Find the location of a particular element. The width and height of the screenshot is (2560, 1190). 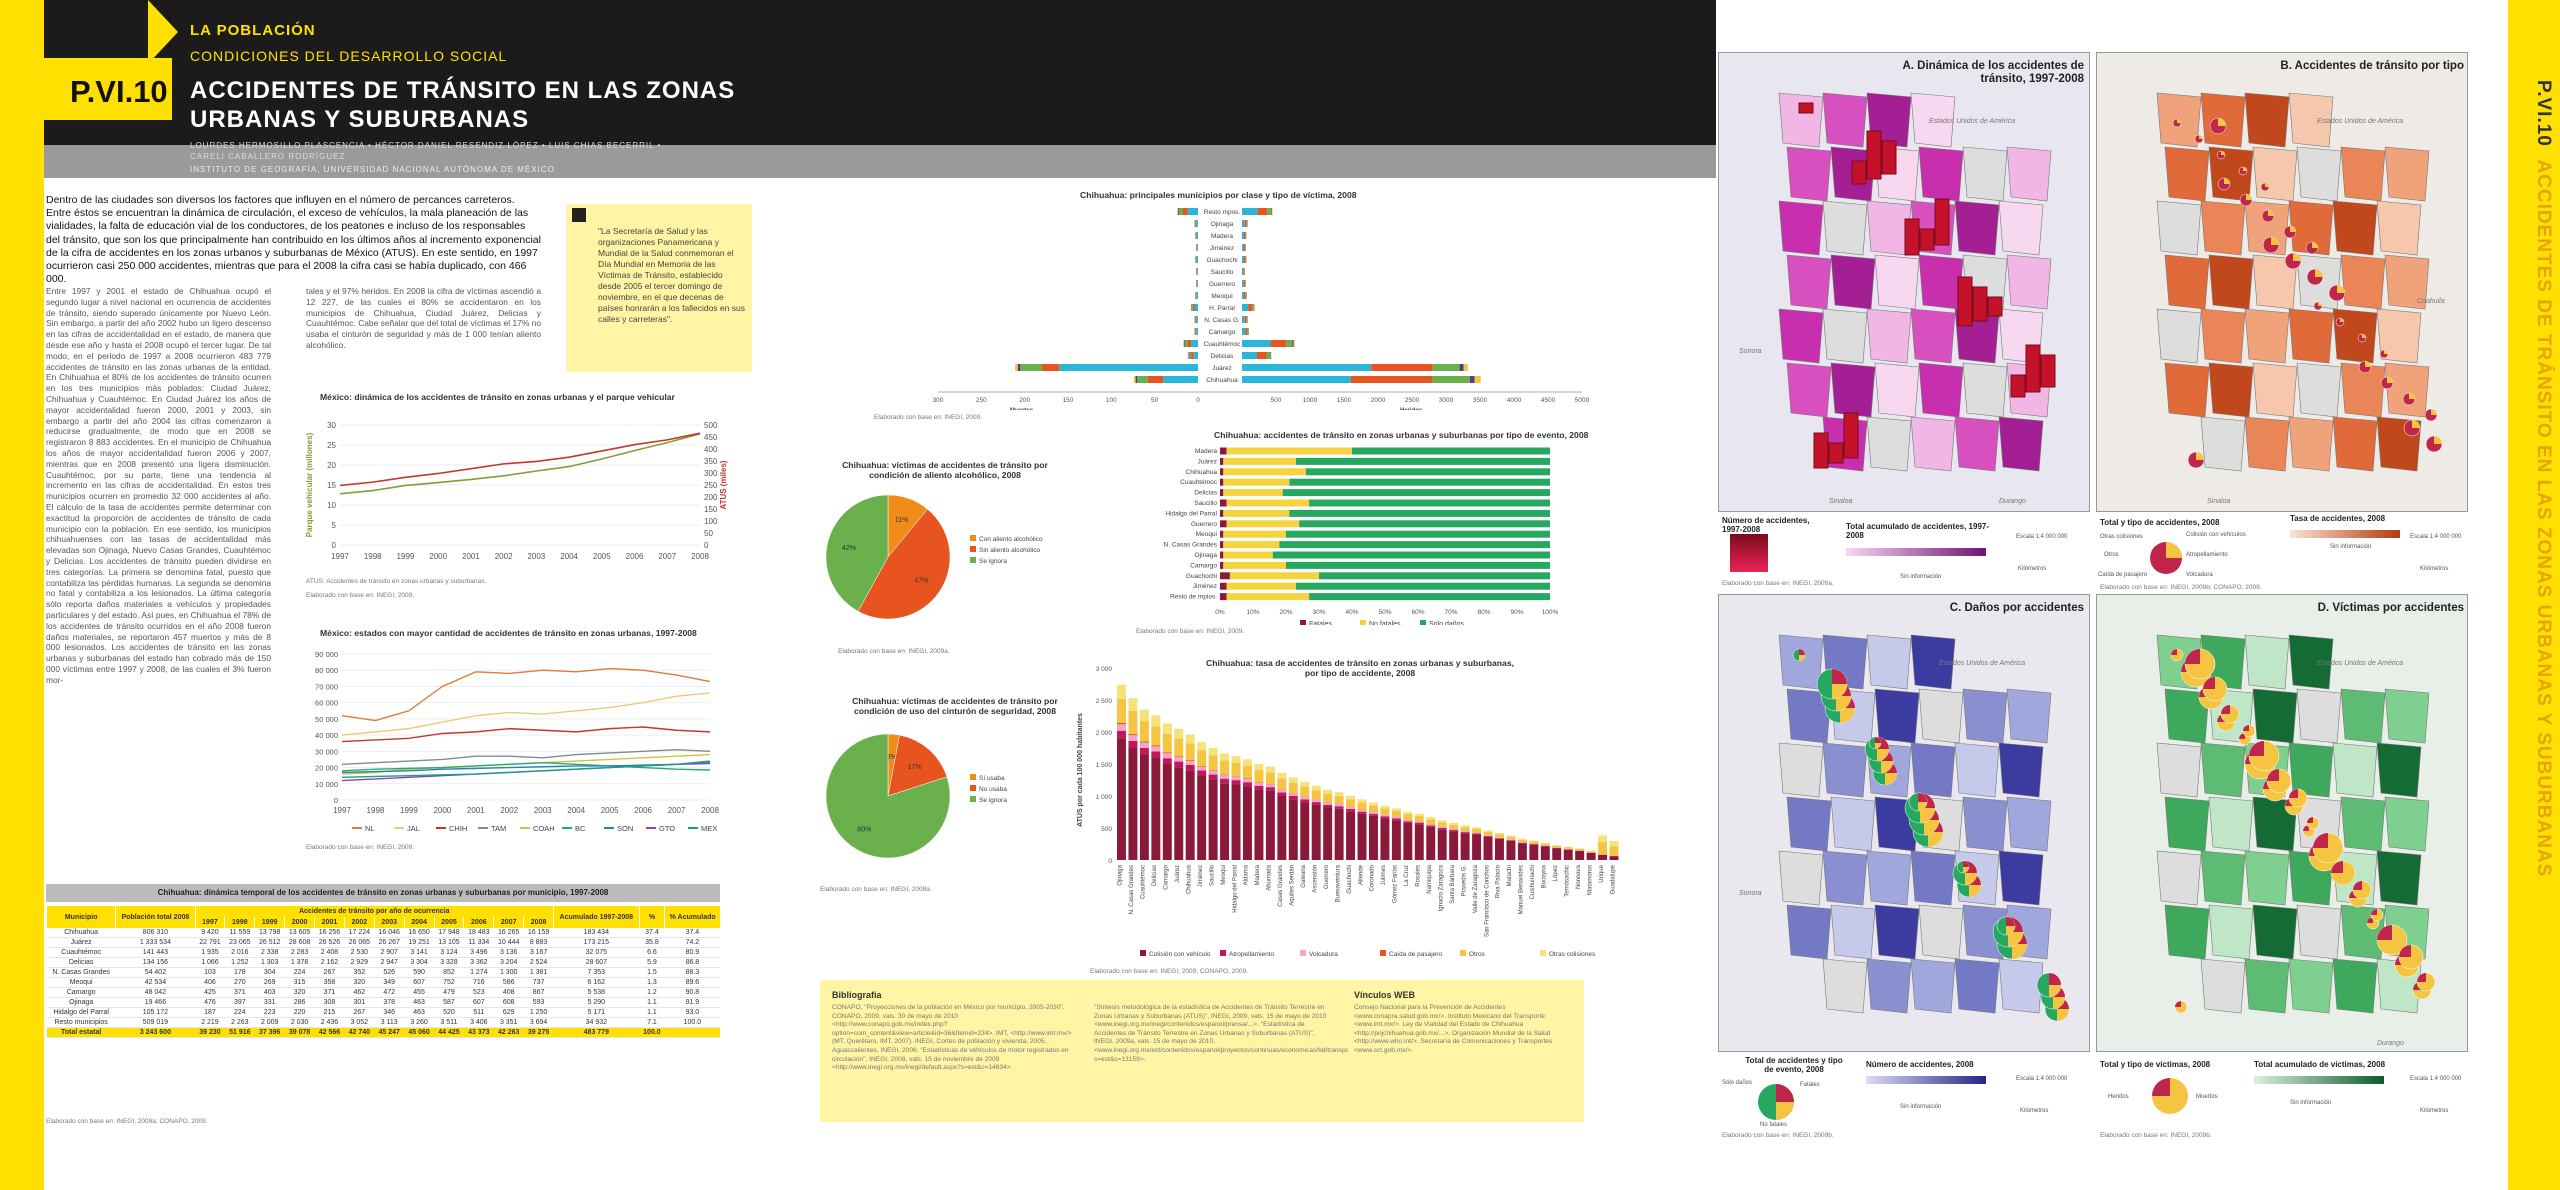

header-band is located at coordinates (880, 81).